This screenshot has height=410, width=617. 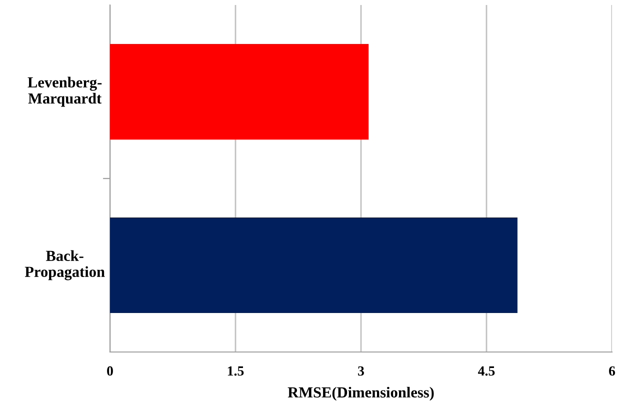 What do you see at coordinates (65, 91) in the screenshot?
I see `y-tick-label: Levenberg- Marquardt` at bounding box center [65, 91].